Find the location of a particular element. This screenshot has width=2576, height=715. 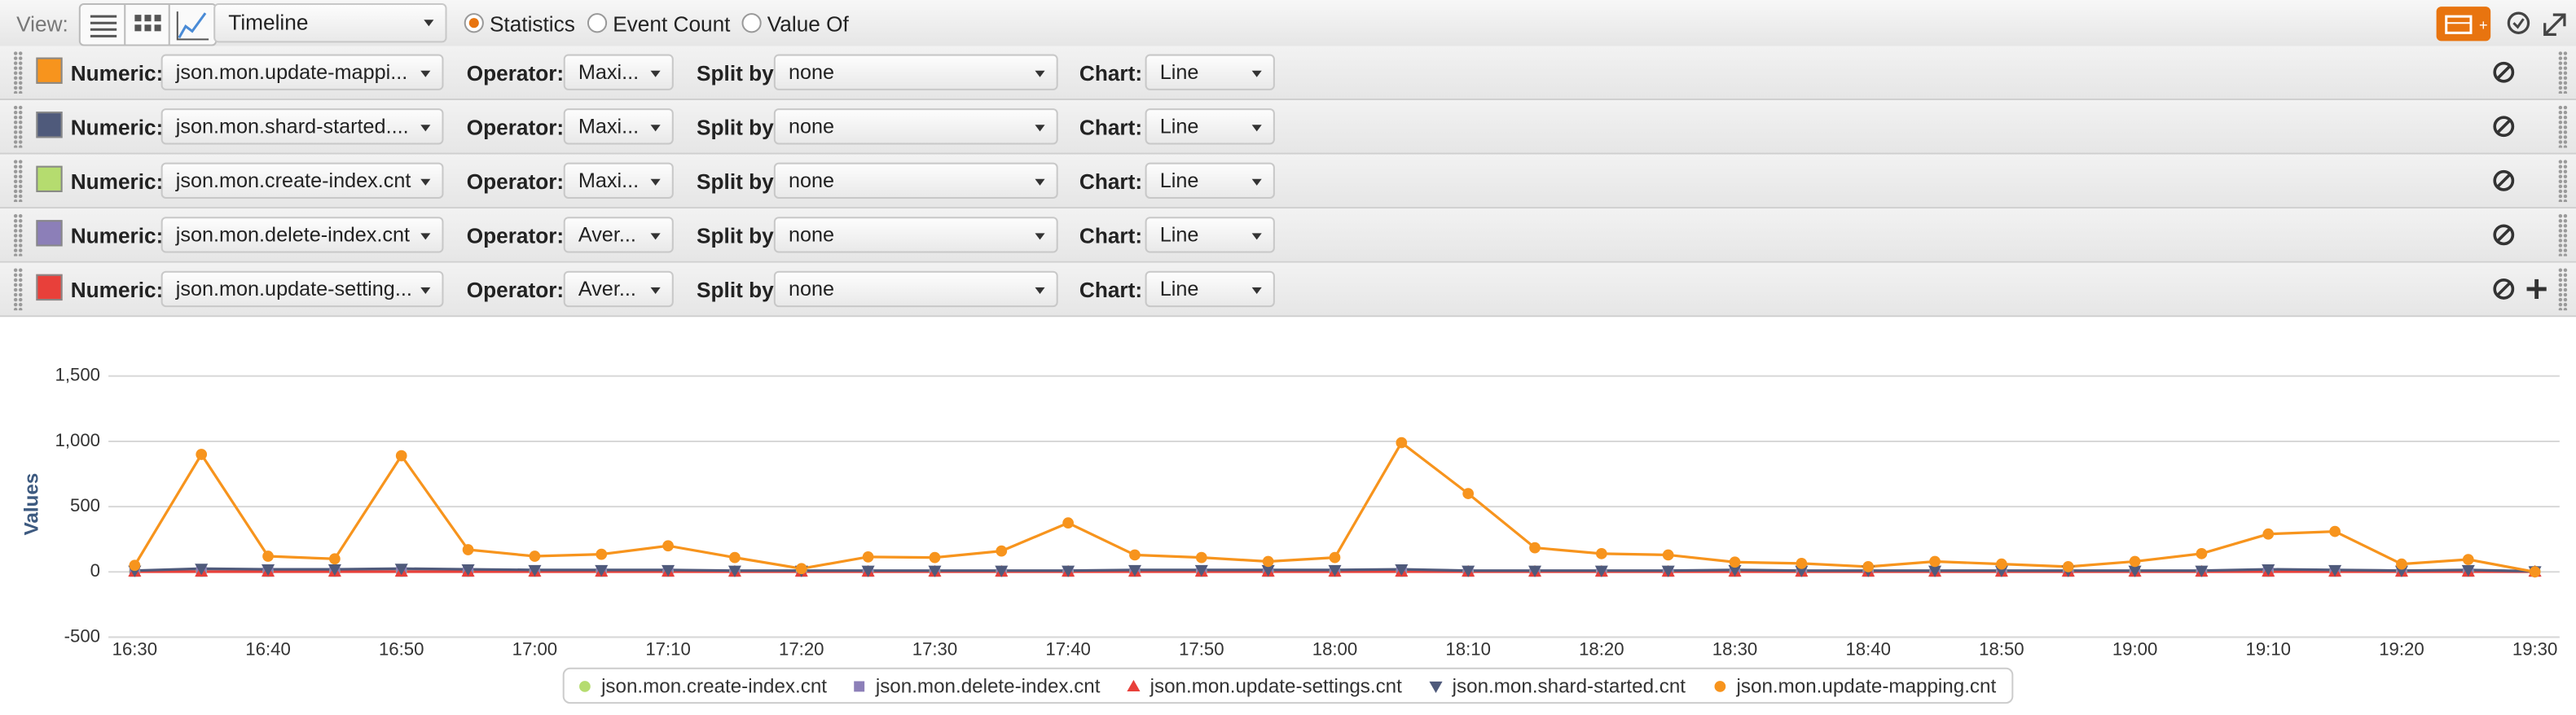

legend-item: json.mon.update-mapping.cnt is located at coordinates (1855, 686).